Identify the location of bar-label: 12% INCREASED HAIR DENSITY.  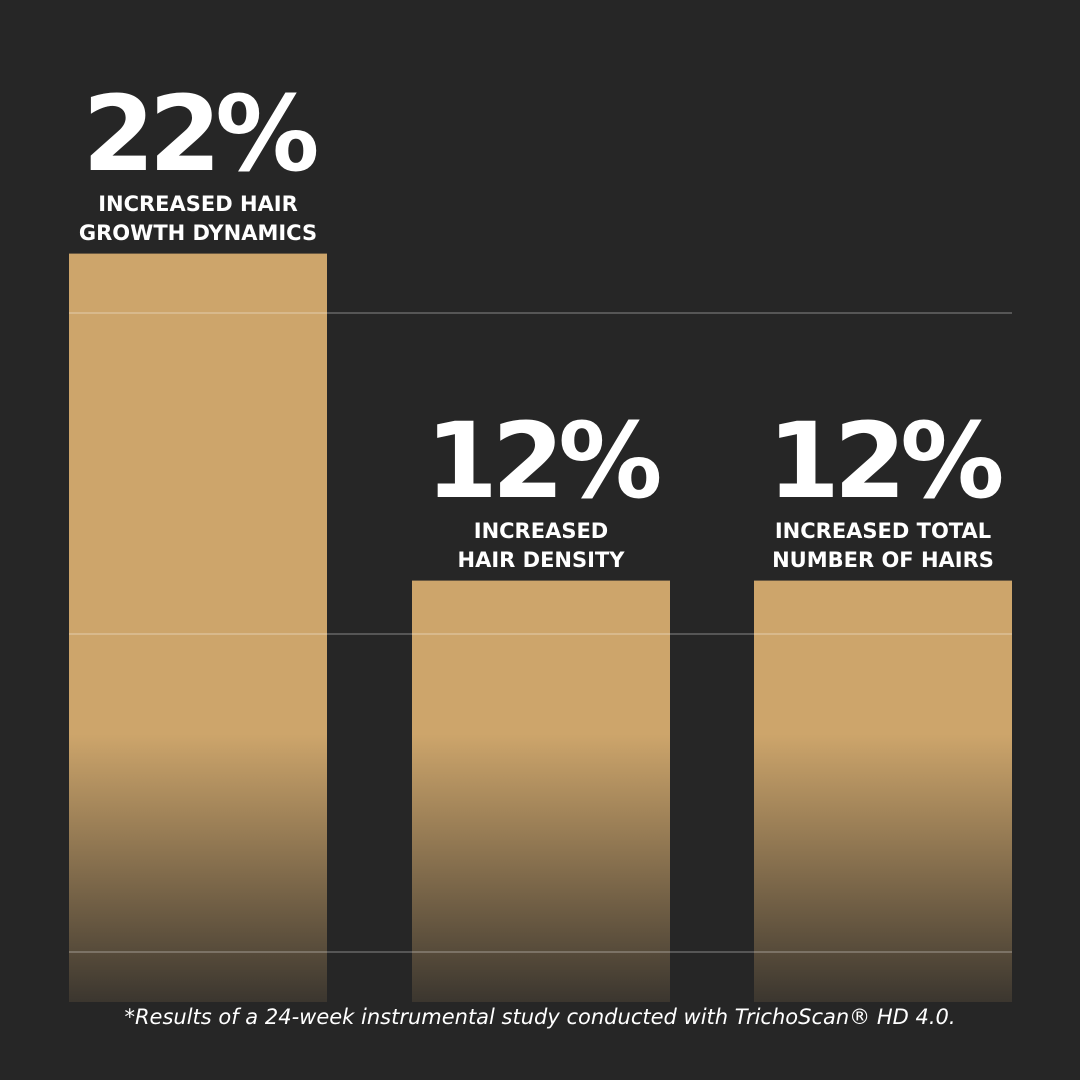
(541, 492).